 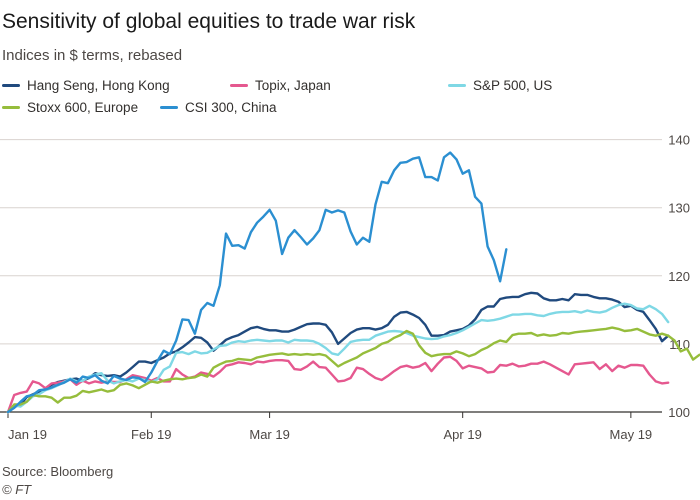 I want to click on x-tick-label: Mar 19, so click(x=269, y=434).